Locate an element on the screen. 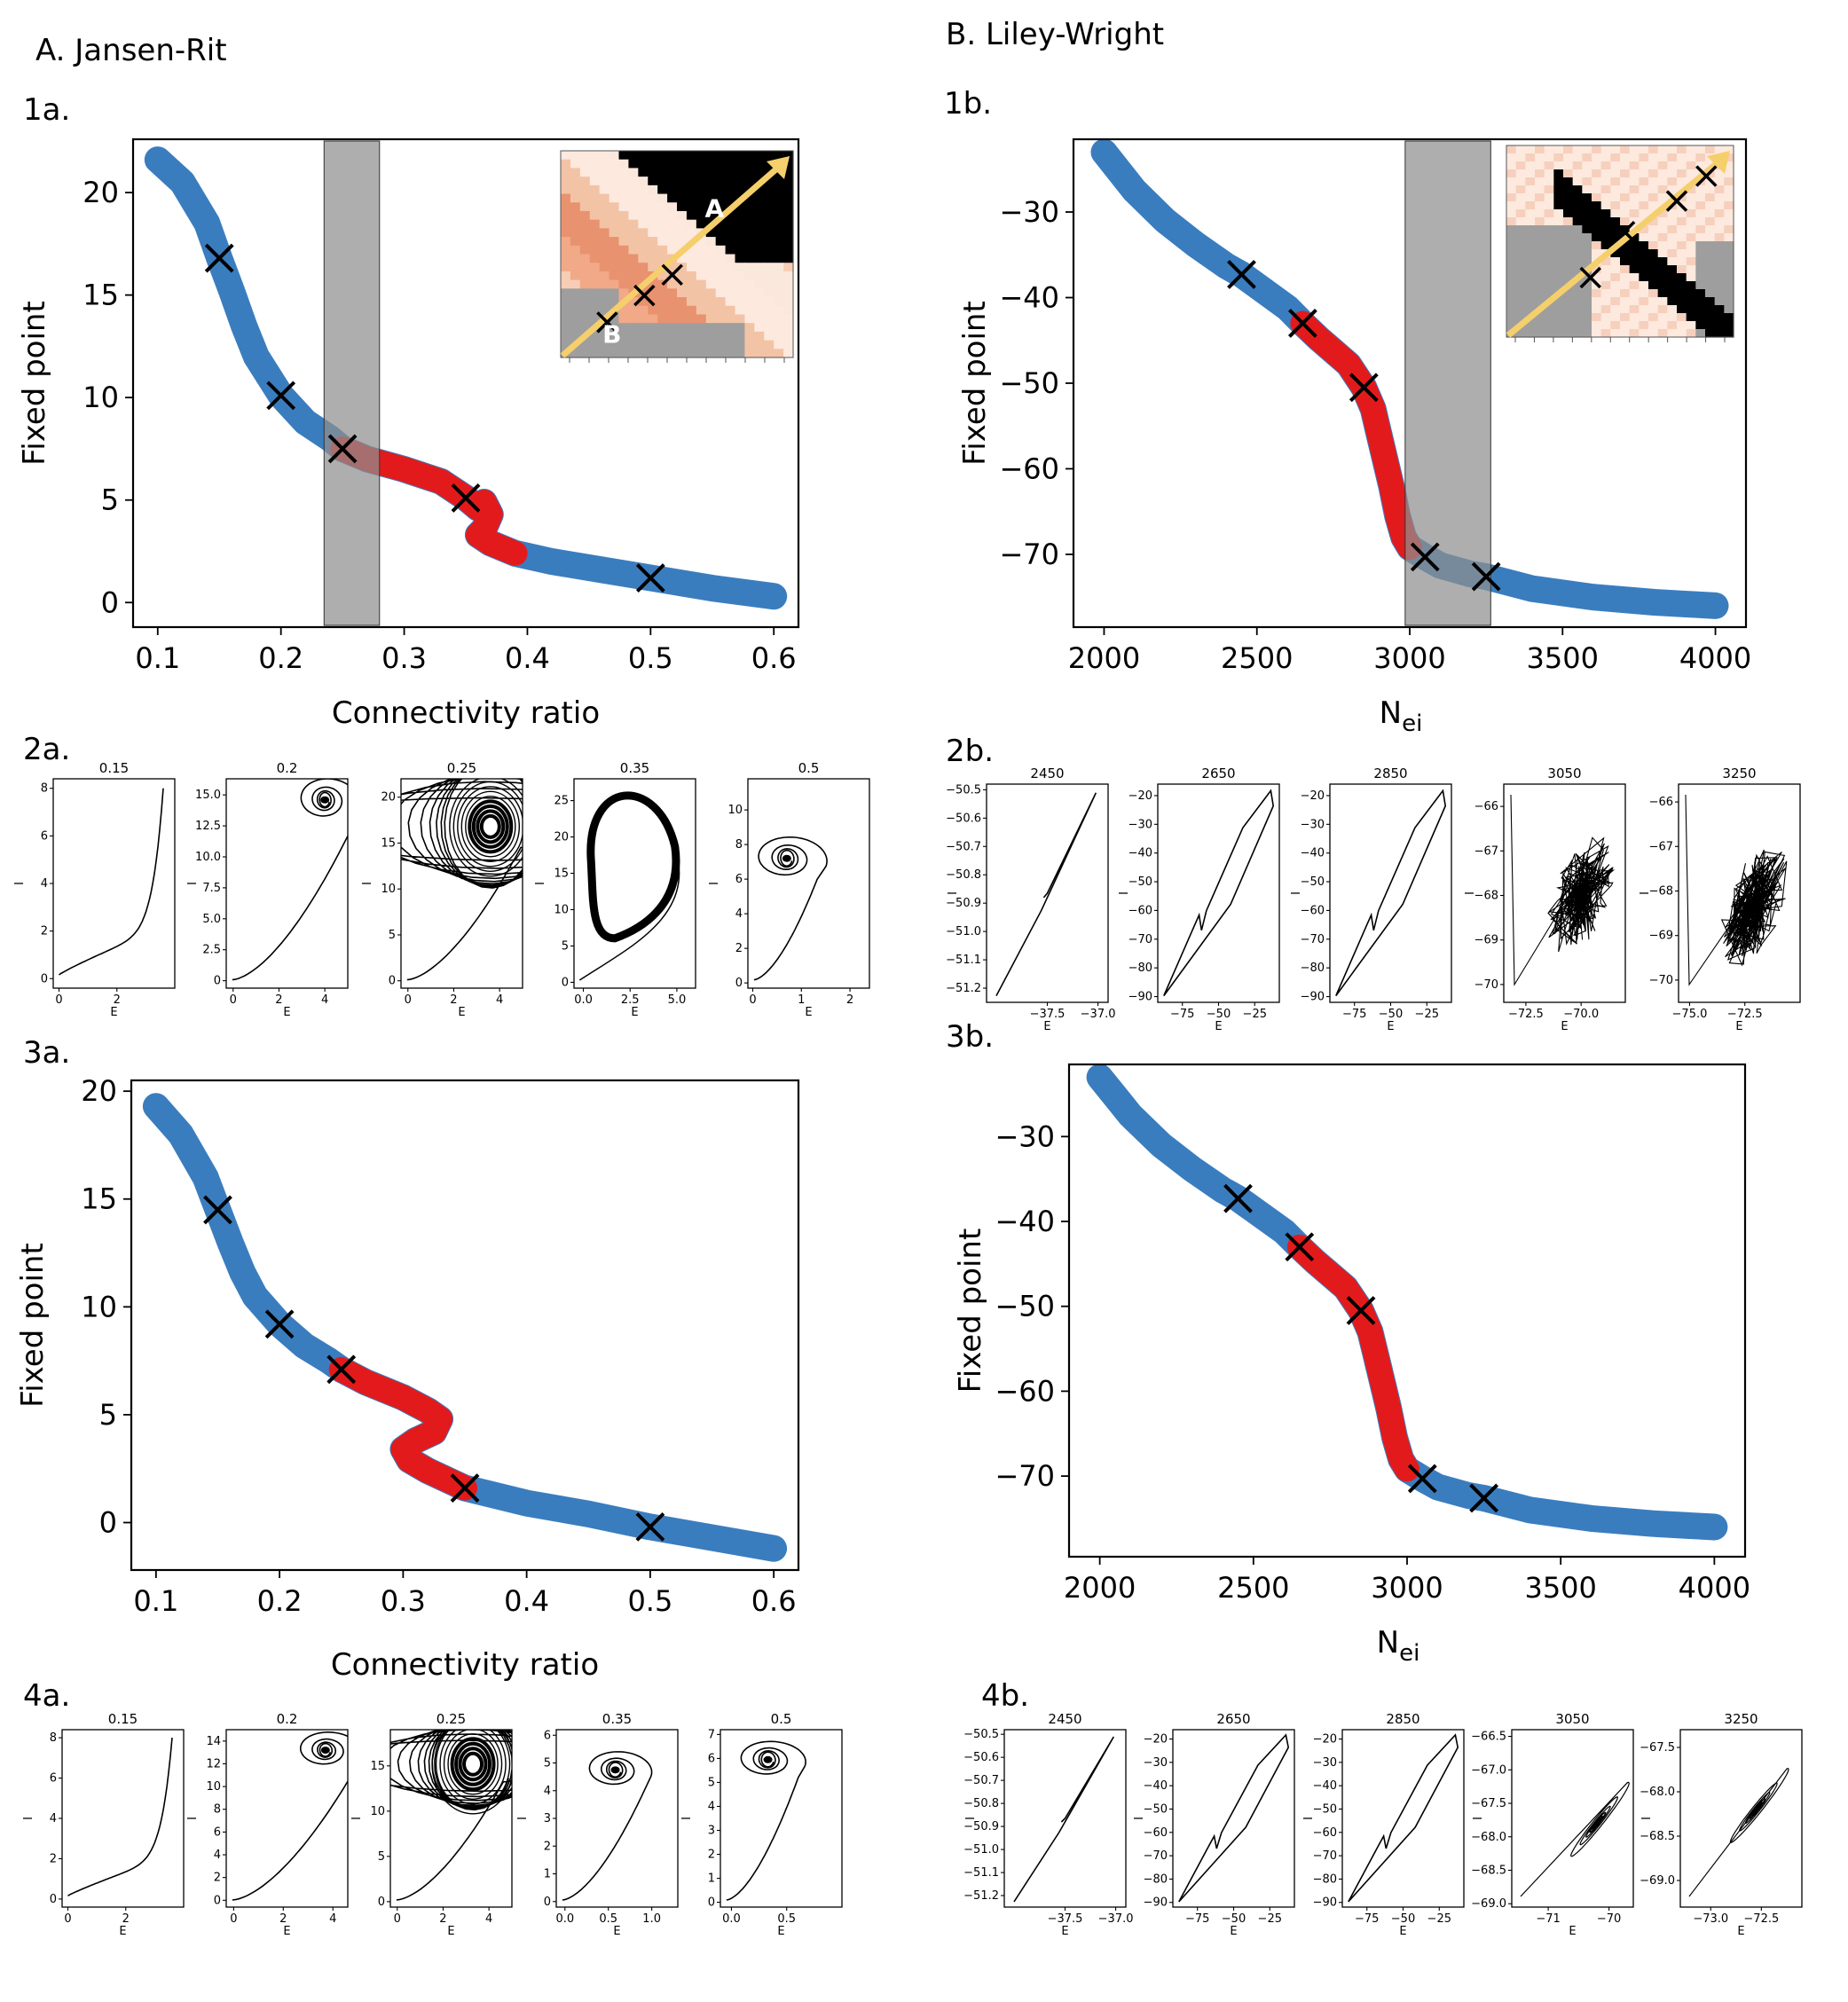 This screenshot has width=1848, height=2002. panel-label-2b: 2b. is located at coordinates (970, 752).